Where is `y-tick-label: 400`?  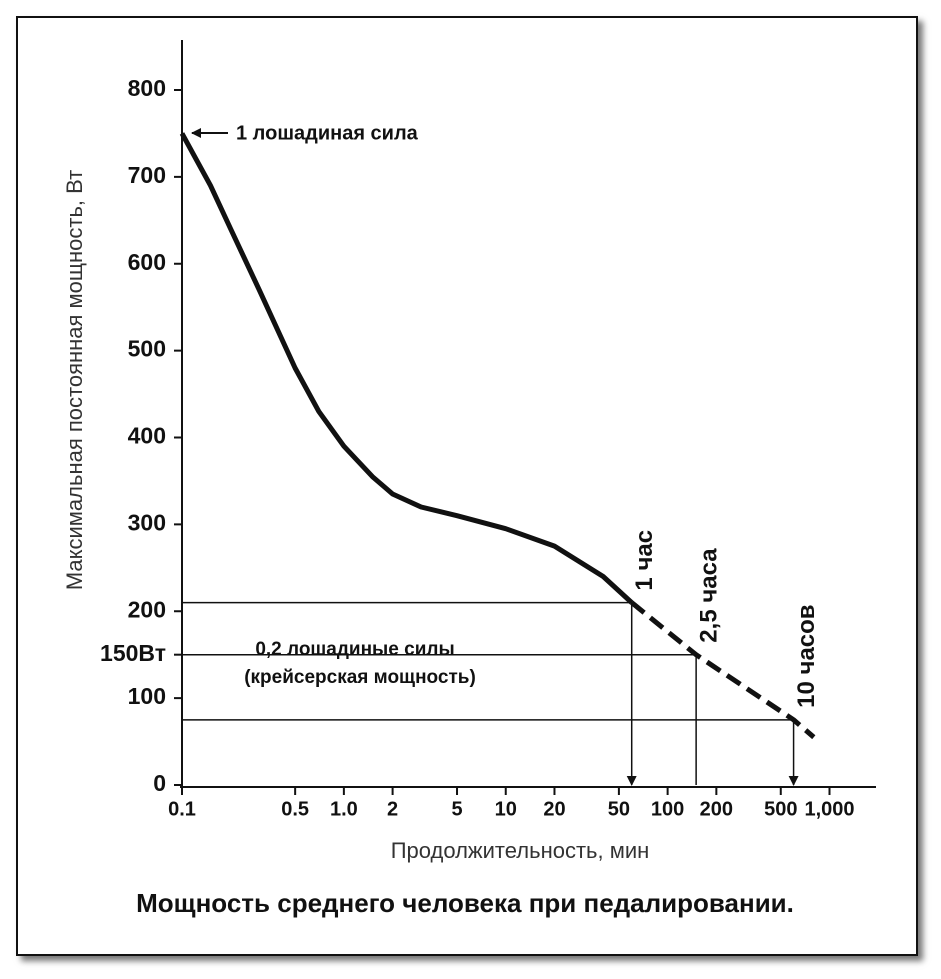 y-tick-label: 400 is located at coordinates (147, 436).